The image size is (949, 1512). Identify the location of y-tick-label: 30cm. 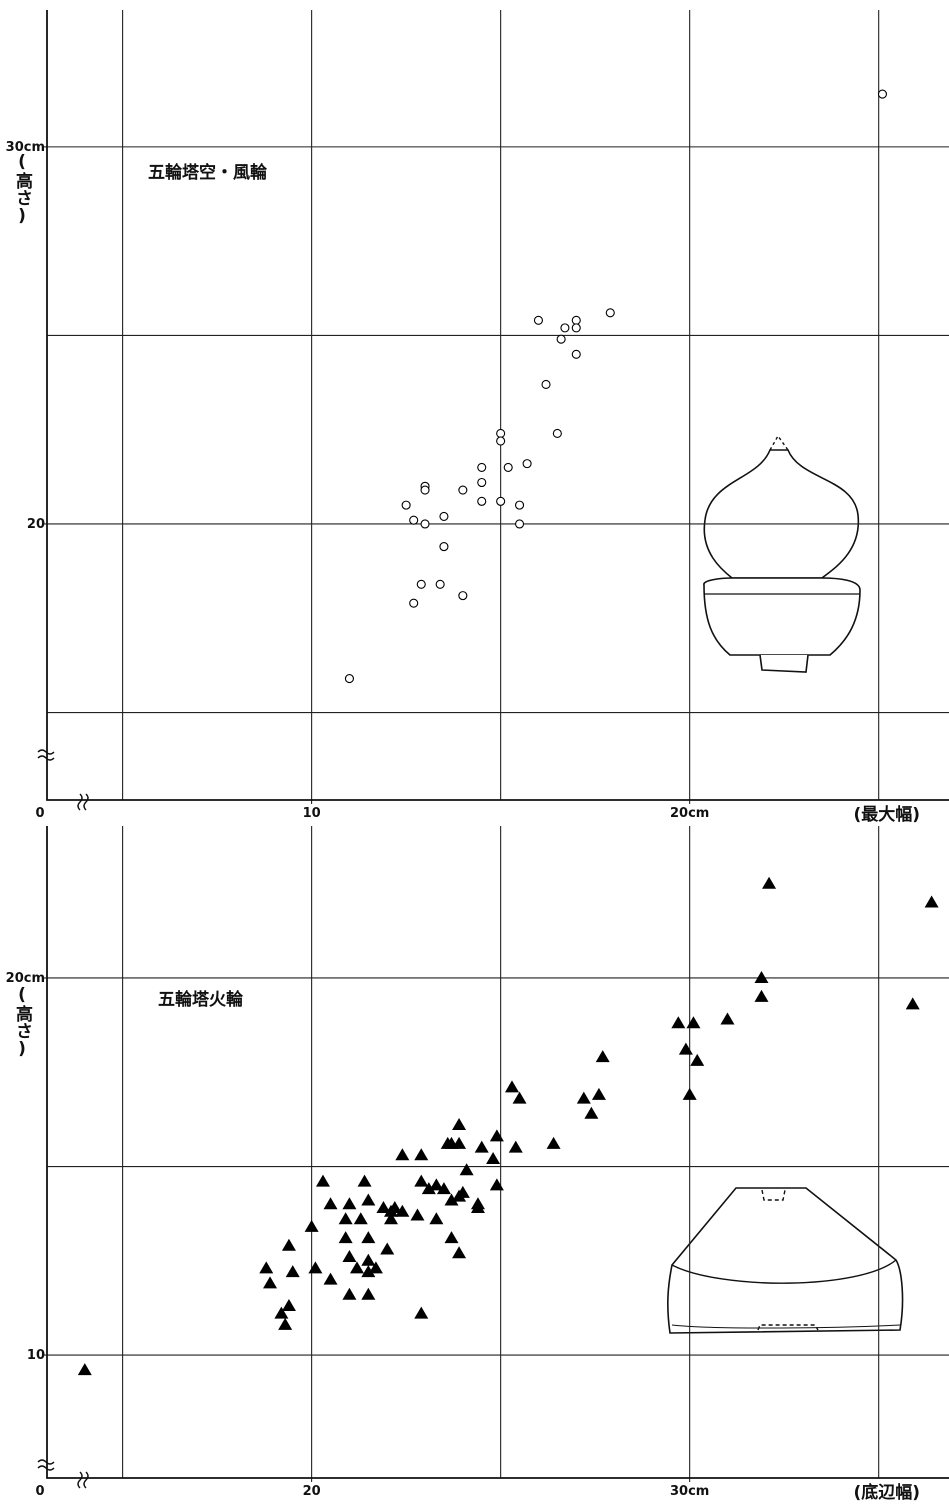
(25, 147).